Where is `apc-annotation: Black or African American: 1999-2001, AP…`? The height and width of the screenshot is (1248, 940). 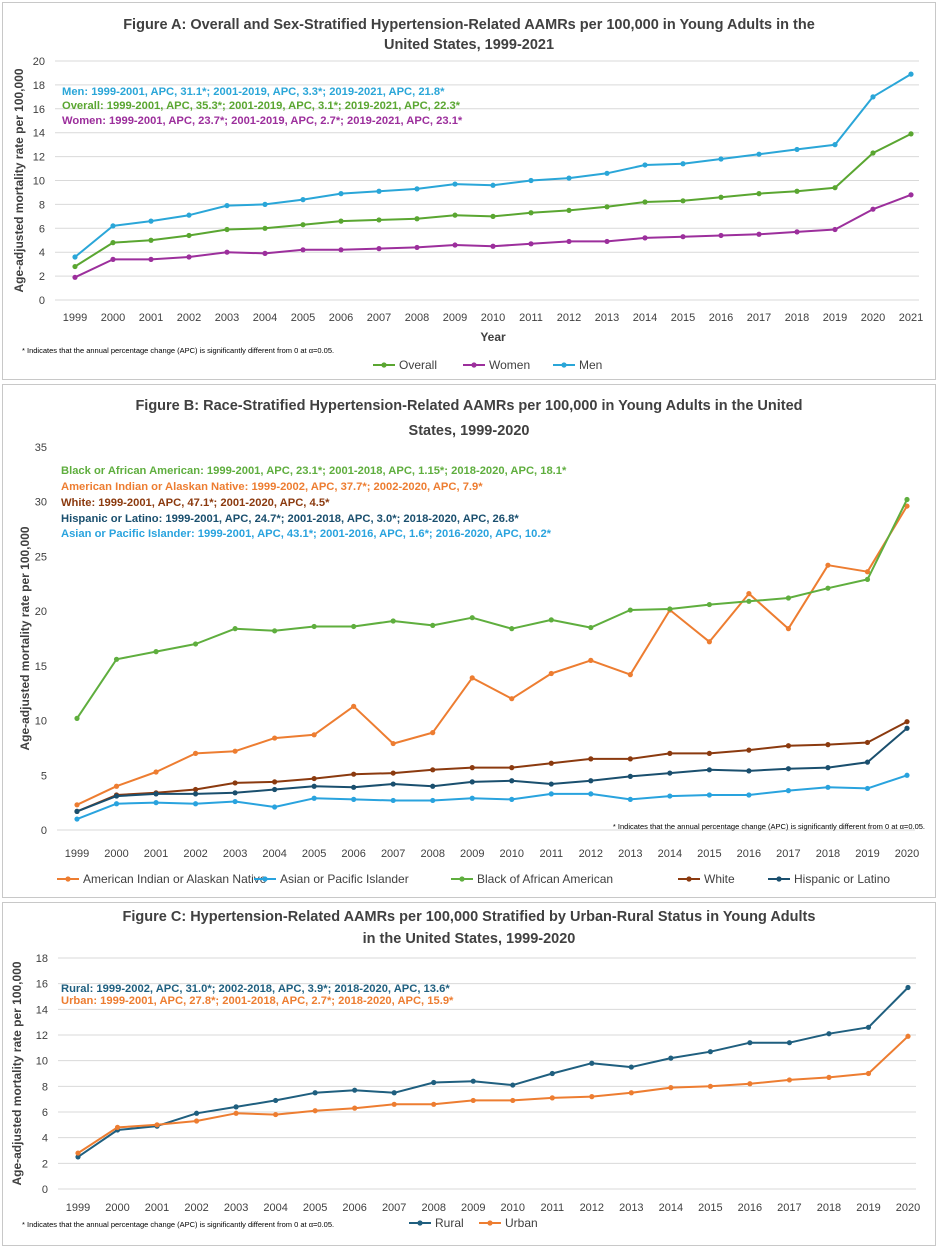 apc-annotation: Black or African American: 1999-2001, AP… is located at coordinates (314, 471).